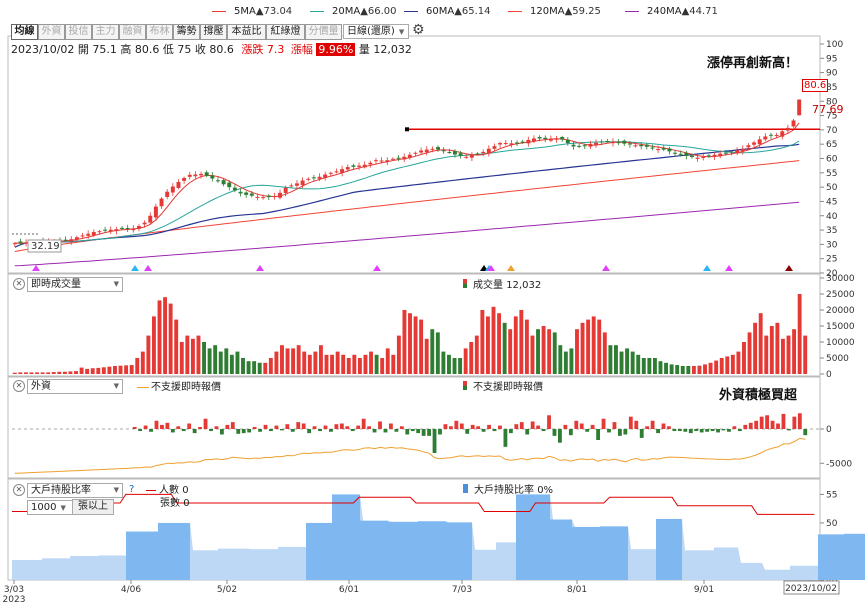  I want to click on tab-9: 紅綠燈, so click(285, 32).